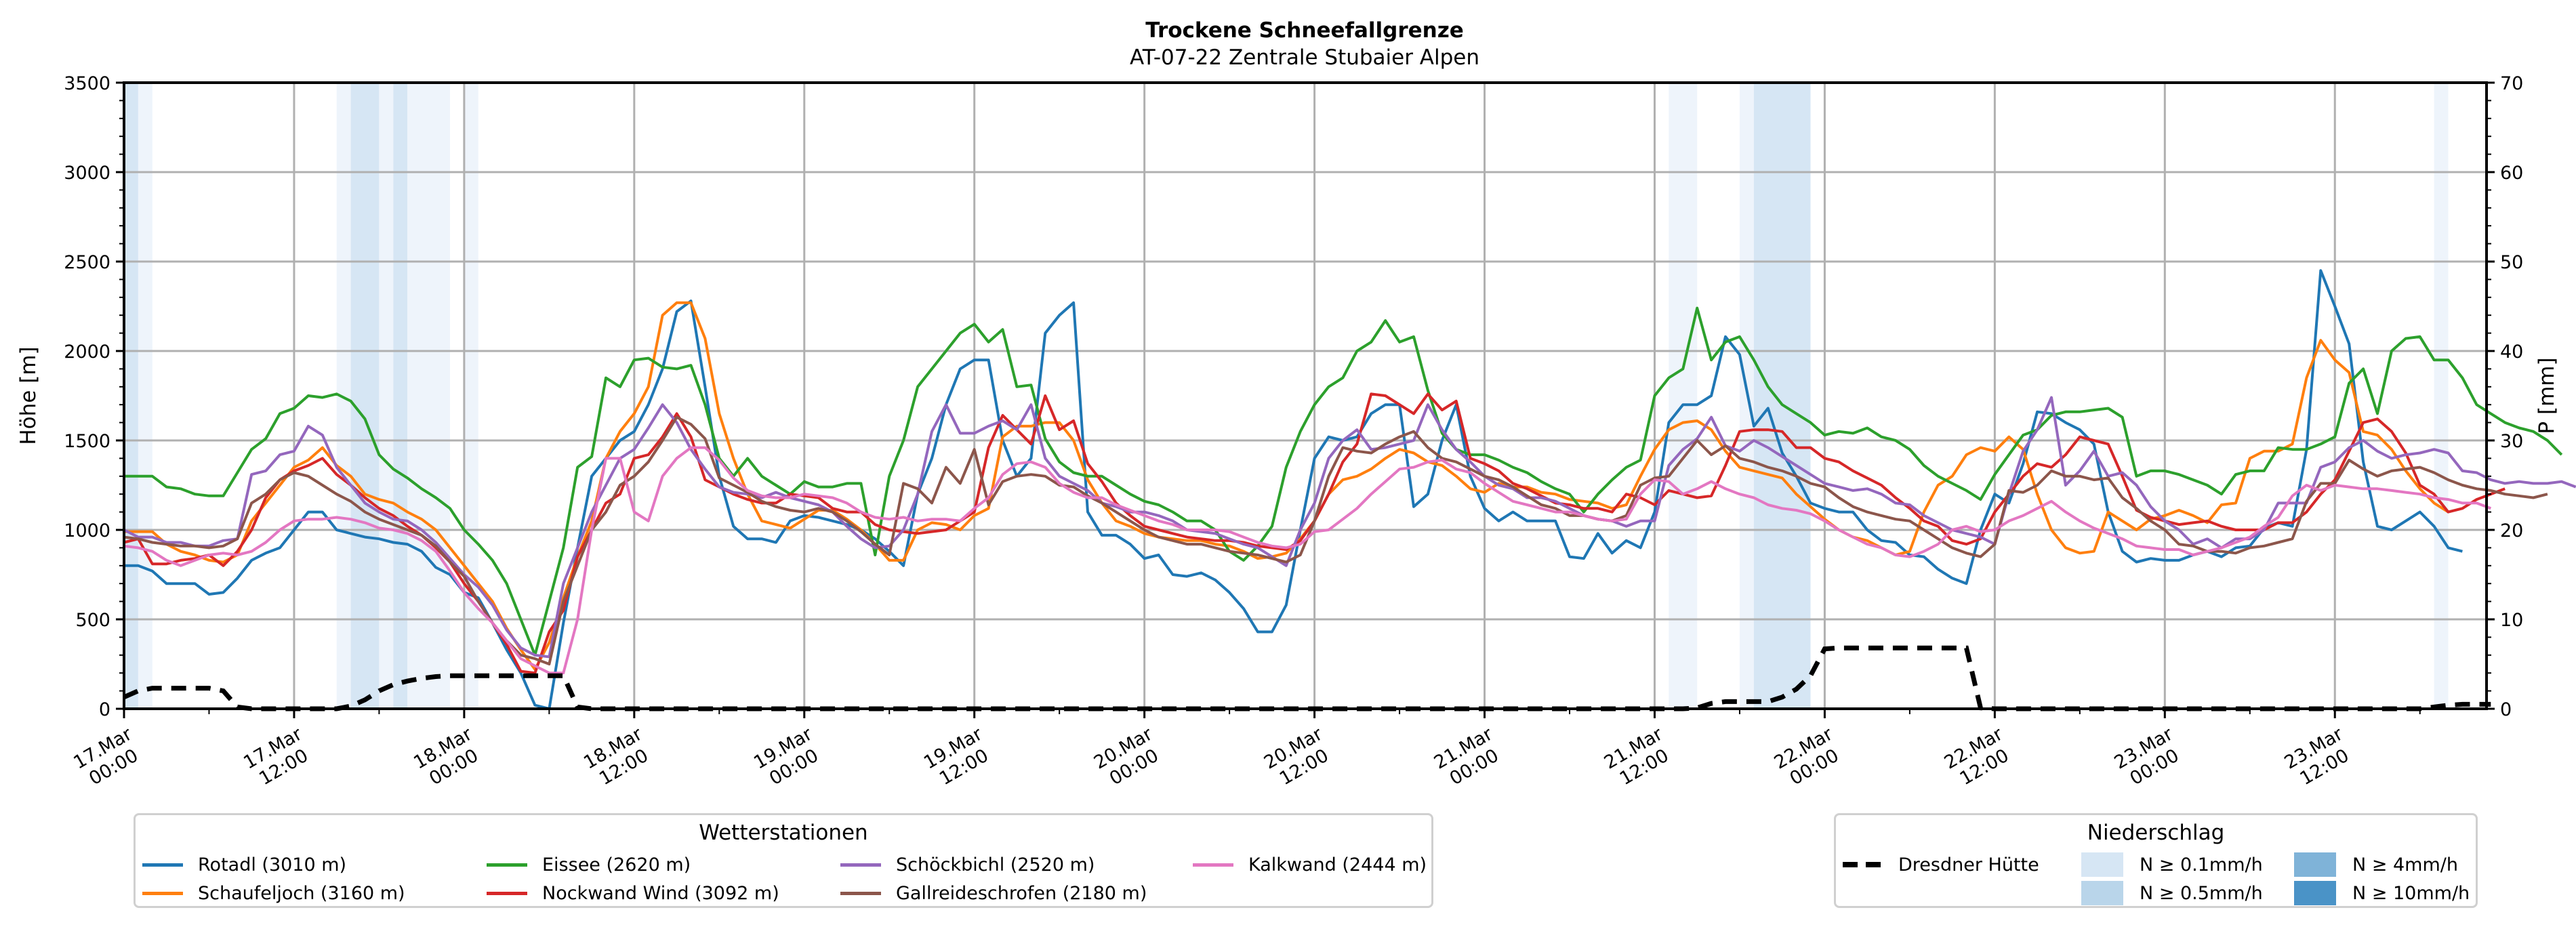  What do you see at coordinates (87, 173) in the screenshot?
I see `y-tick-label: 3000` at bounding box center [87, 173].